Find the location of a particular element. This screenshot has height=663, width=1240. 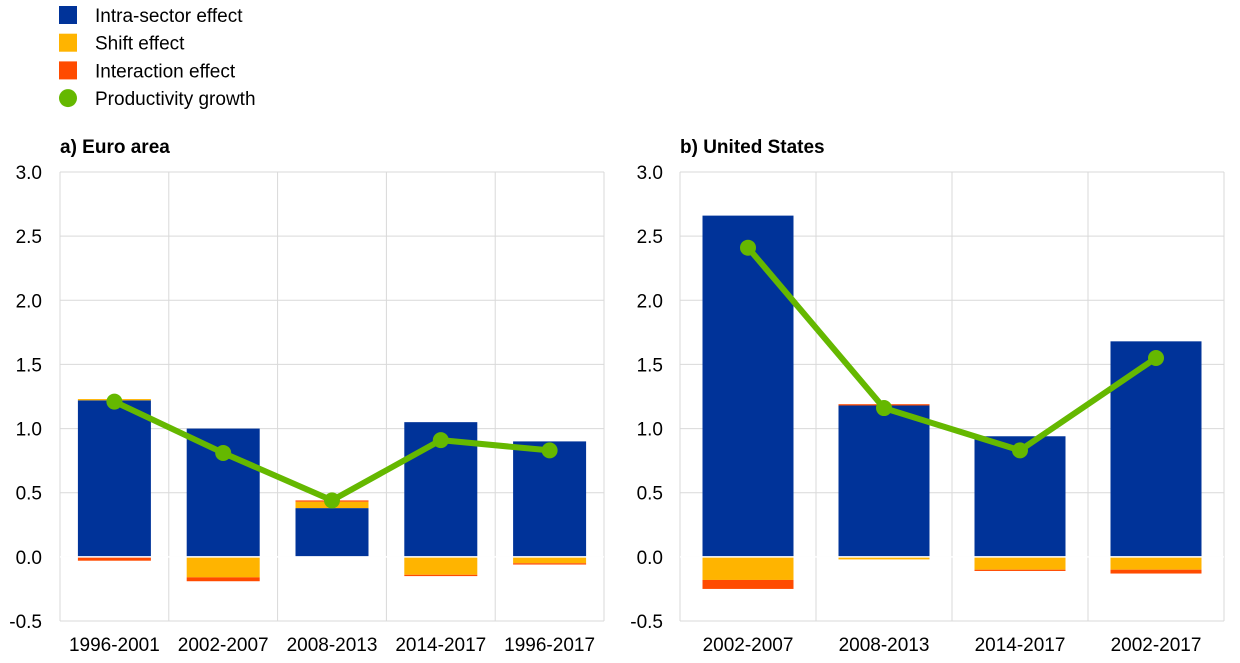

legend-label: Productivity growth is located at coordinates (175, 99).